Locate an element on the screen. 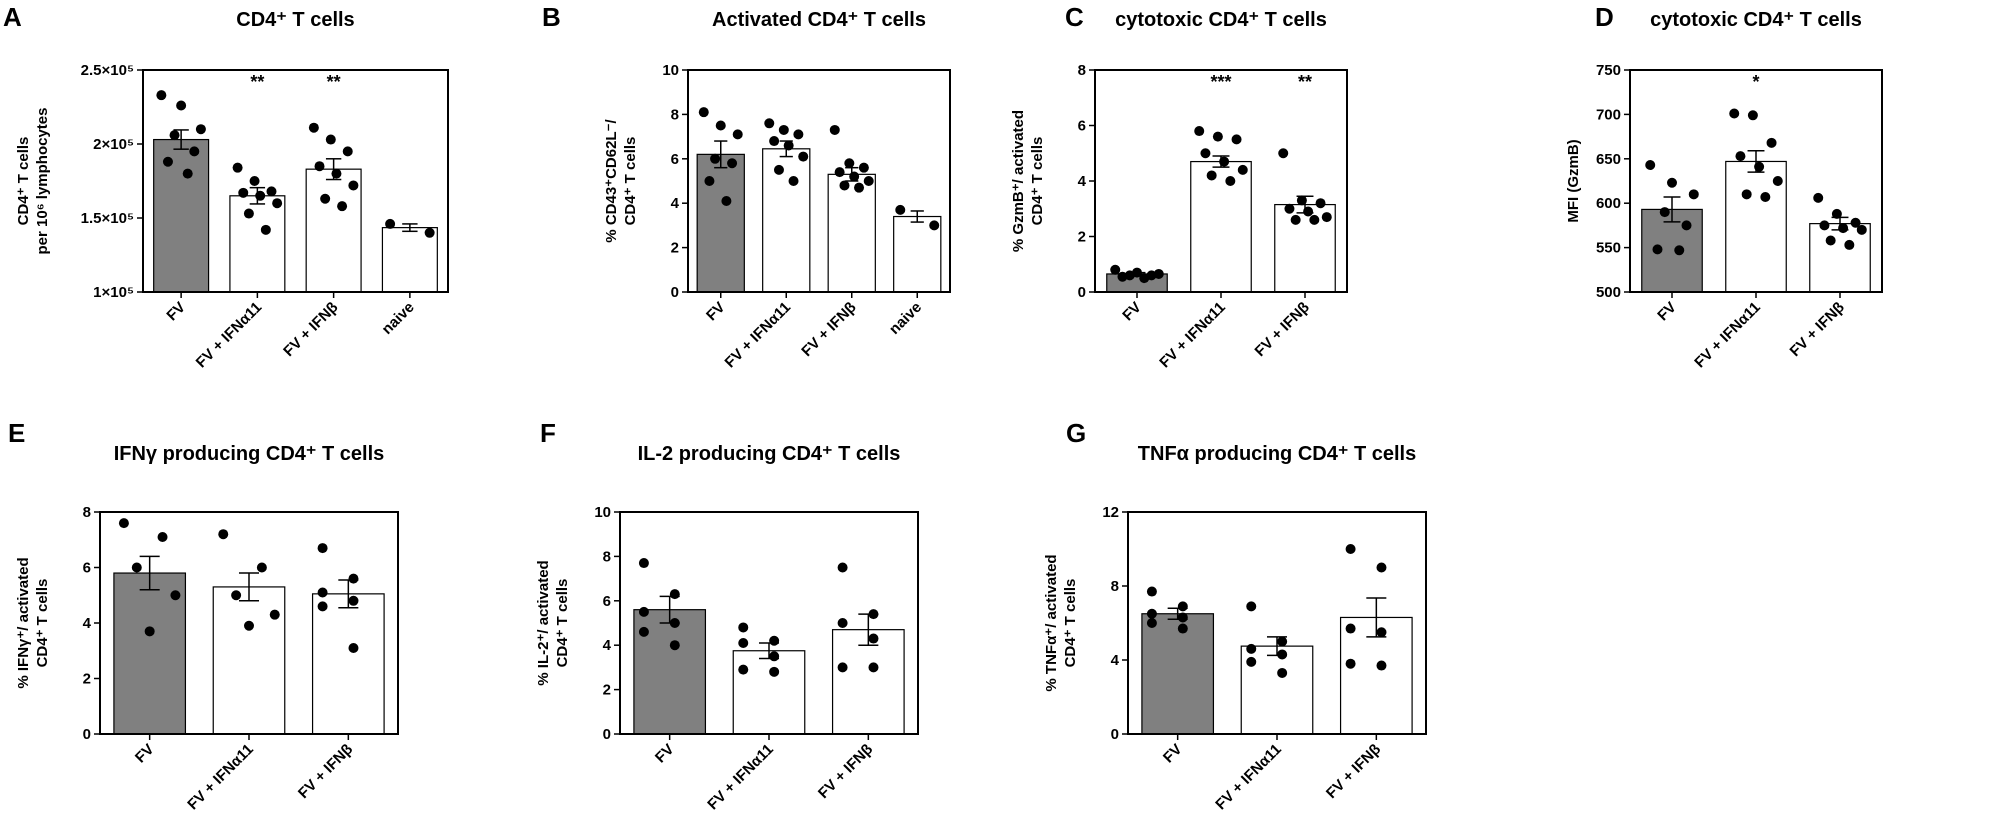 The width and height of the screenshot is (2008, 827). plot-frame is located at coordinates (1277, 623).